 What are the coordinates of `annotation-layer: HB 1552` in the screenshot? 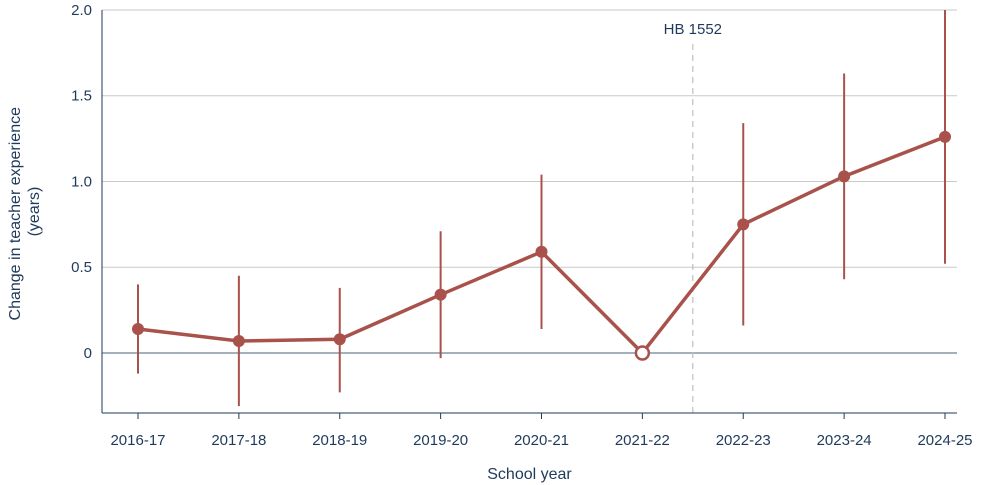 It's located at (693, 217).